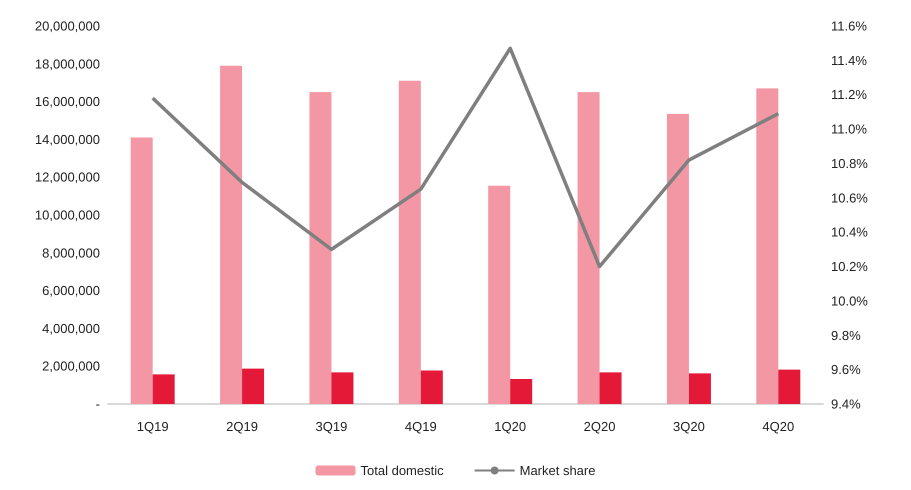 The height and width of the screenshot is (490, 911). I want to click on y-tick-label: 16,000,000, so click(67, 102).